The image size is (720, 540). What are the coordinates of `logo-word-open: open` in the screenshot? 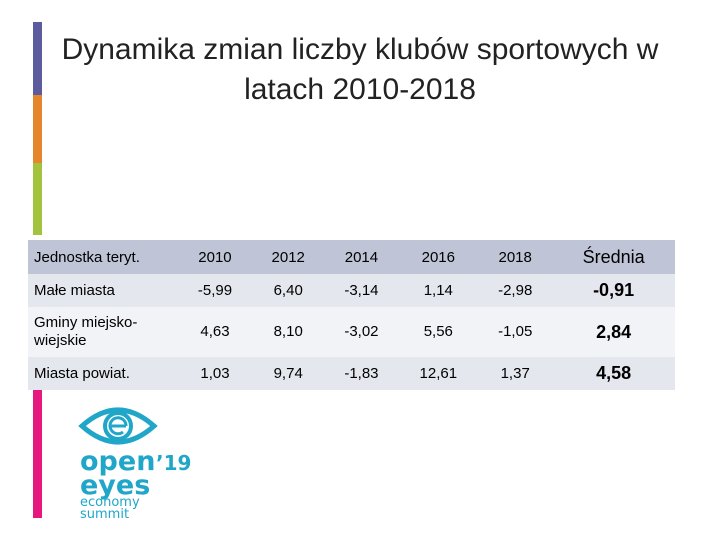 It's located at (117, 461).